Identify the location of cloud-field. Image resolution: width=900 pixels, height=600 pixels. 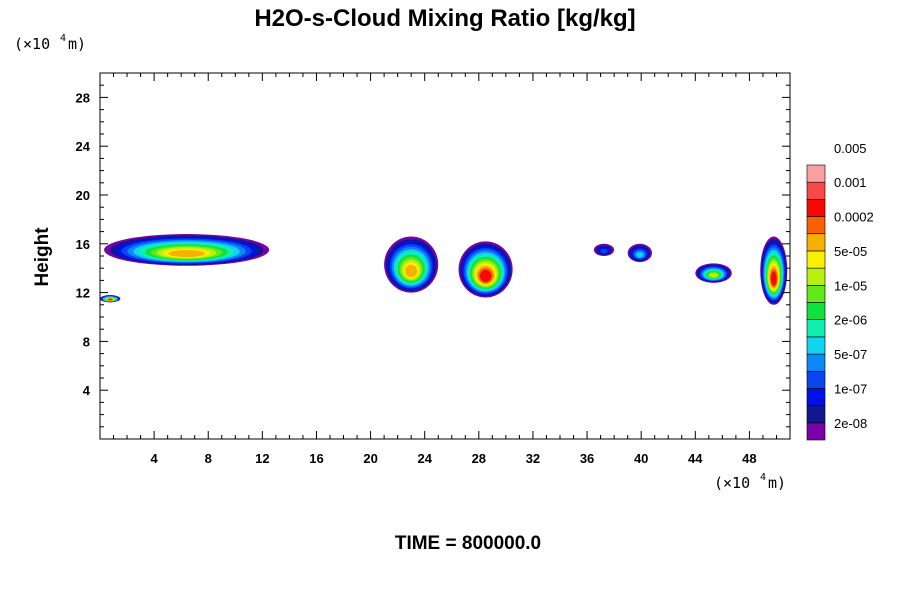
(444, 269).